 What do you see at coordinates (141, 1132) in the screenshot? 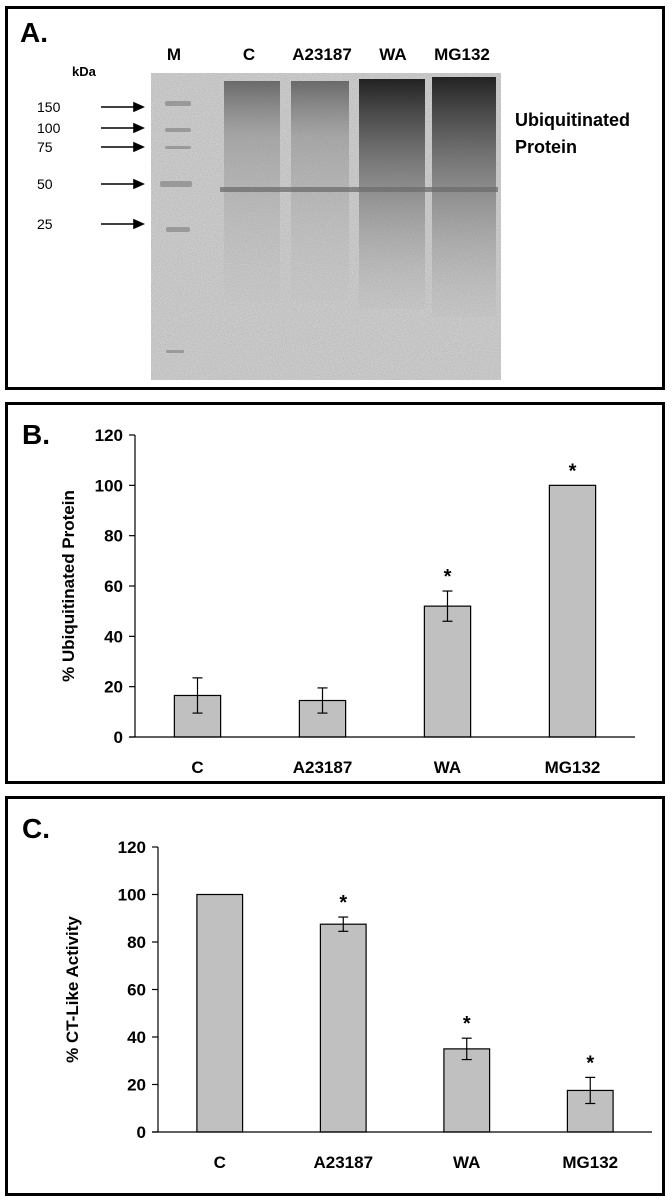
I see `chart-c-ytick-label: 0` at bounding box center [141, 1132].